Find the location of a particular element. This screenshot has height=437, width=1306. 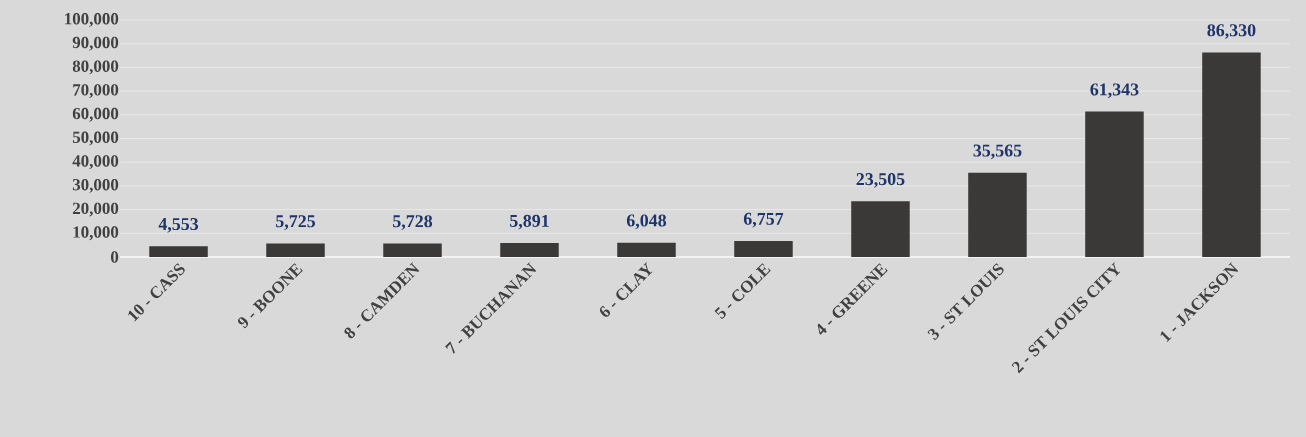

y-tick-label: 50,000 is located at coordinates (95, 138).